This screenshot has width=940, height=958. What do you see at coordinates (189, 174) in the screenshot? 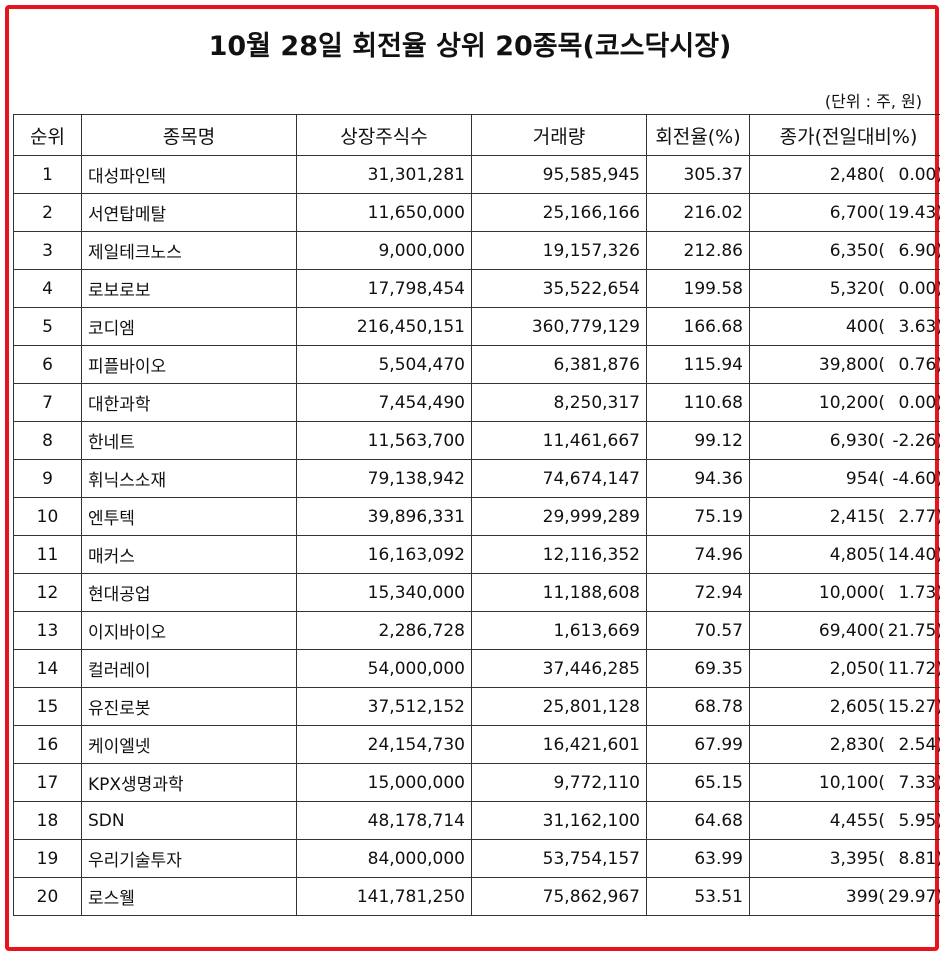
I see `name-cell: 대성파인텍` at bounding box center [189, 174].